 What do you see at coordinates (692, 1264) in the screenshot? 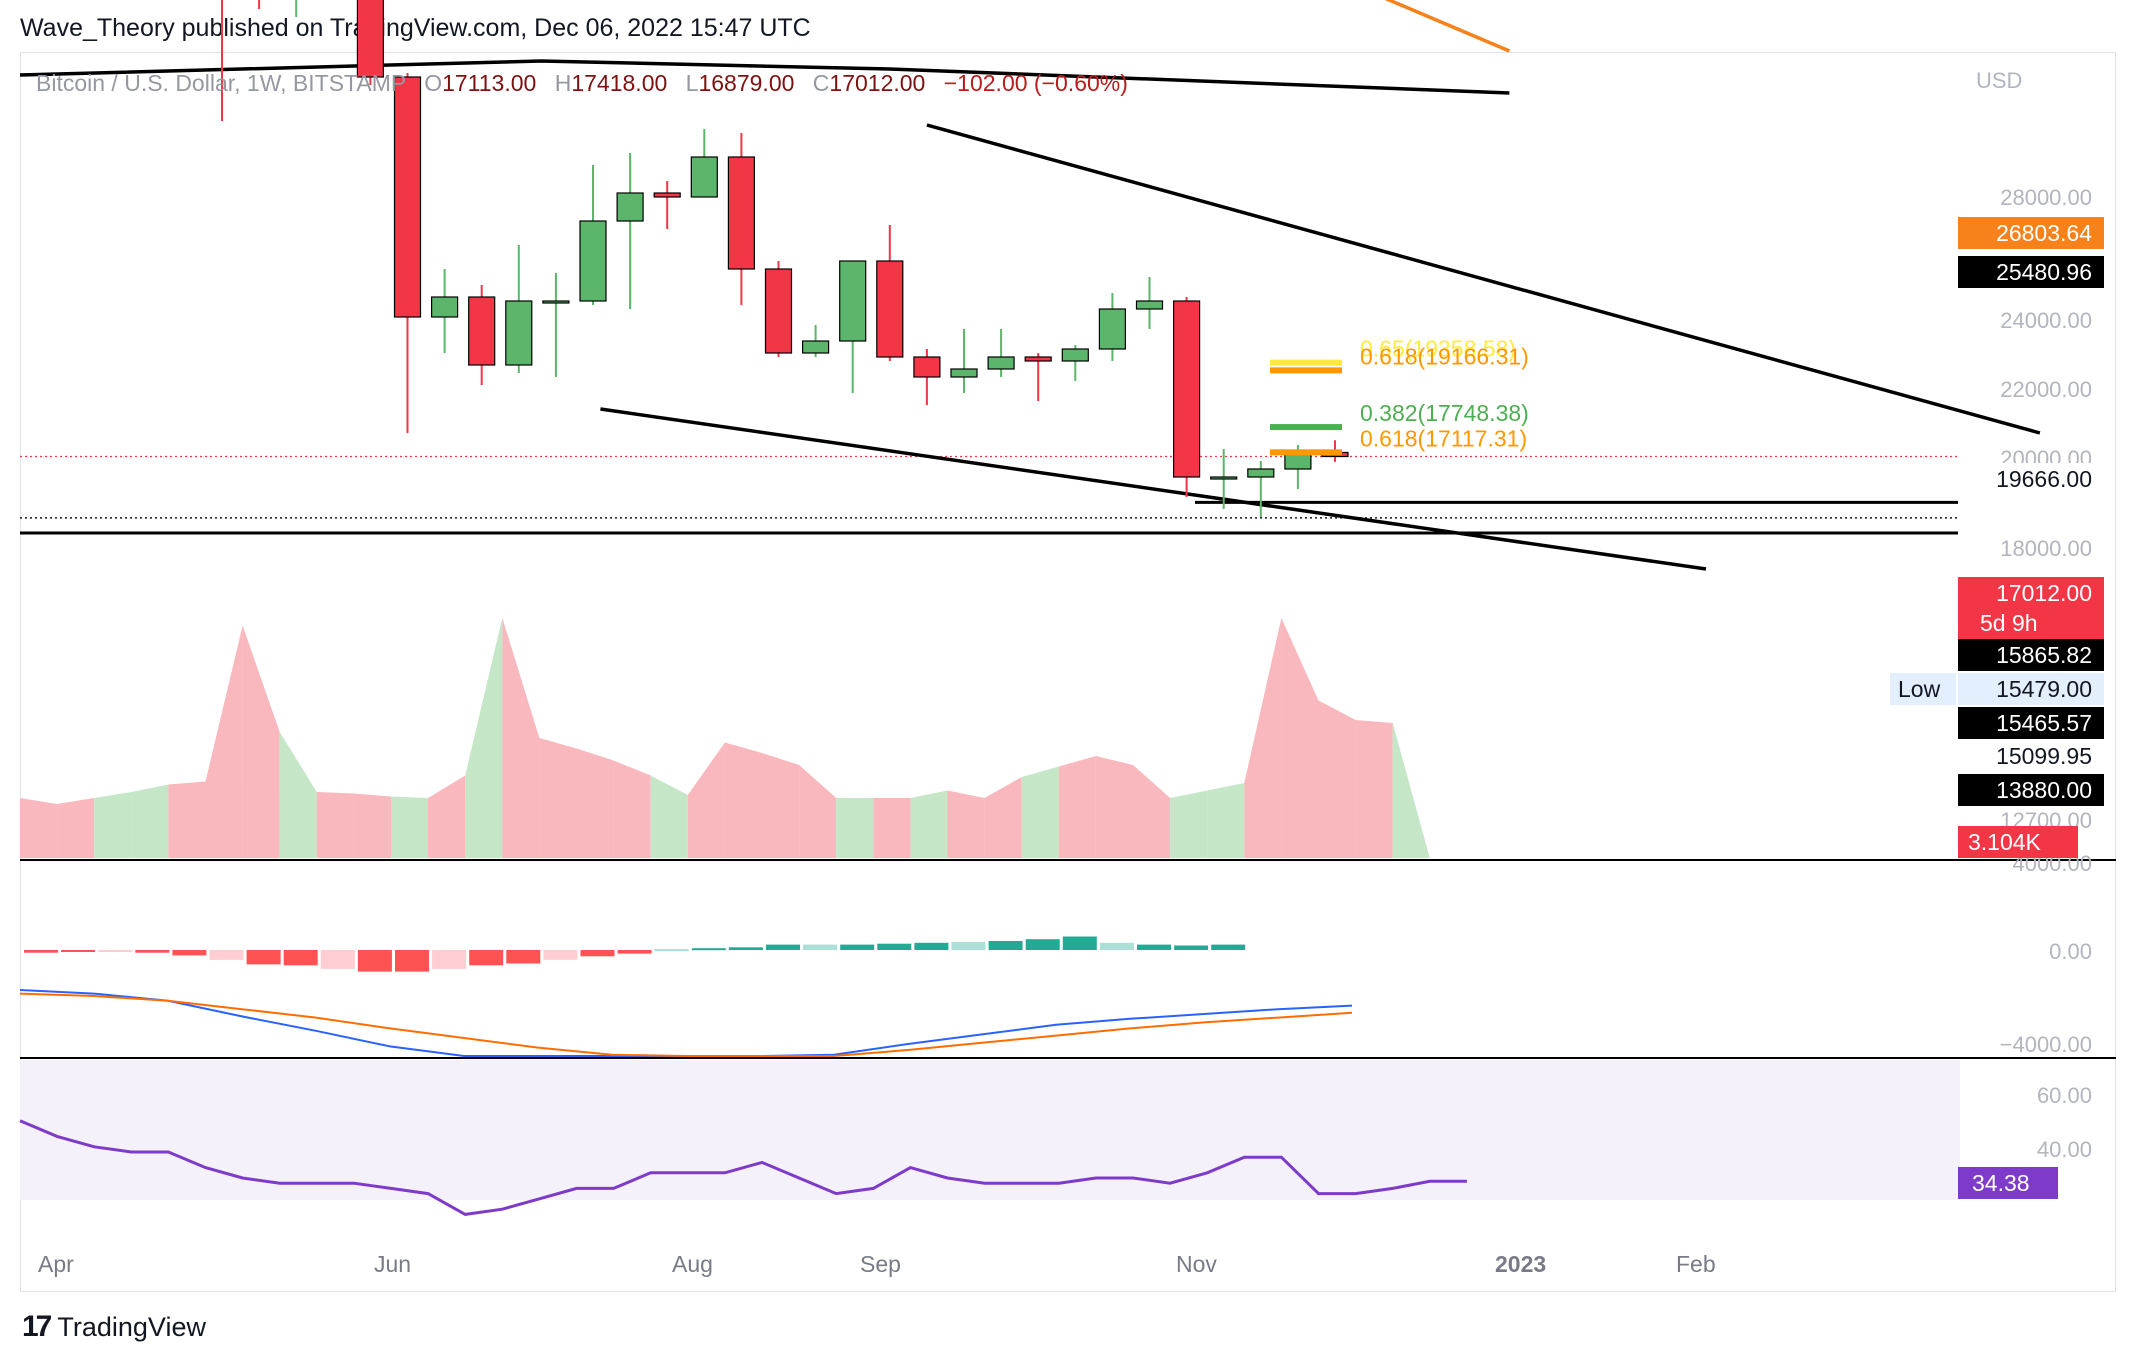
I see `x-tick: Aug` at bounding box center [692, 1264].